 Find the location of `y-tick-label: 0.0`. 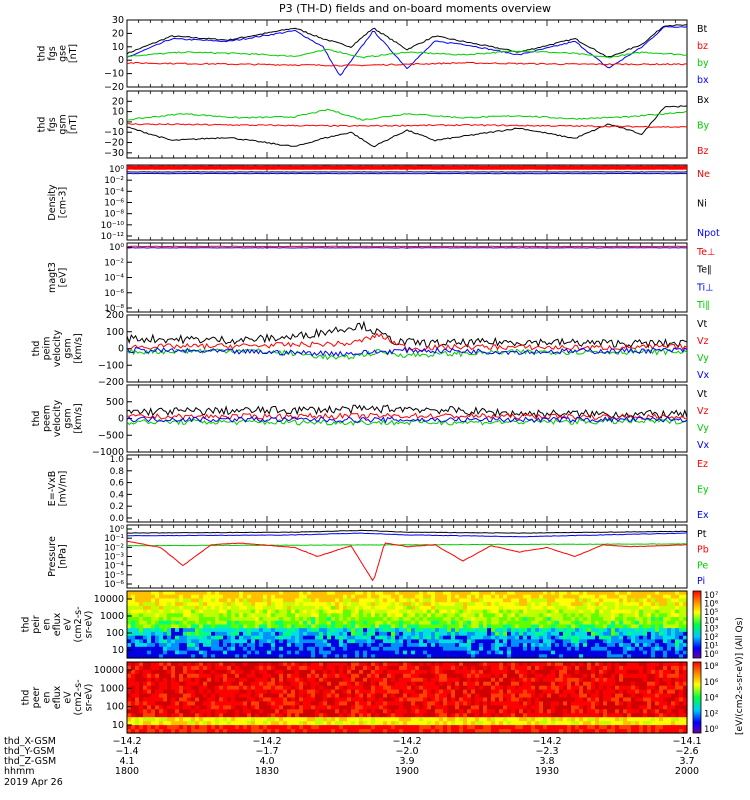

y-tick-label: 0.0 is located at coordinates (117, 519).